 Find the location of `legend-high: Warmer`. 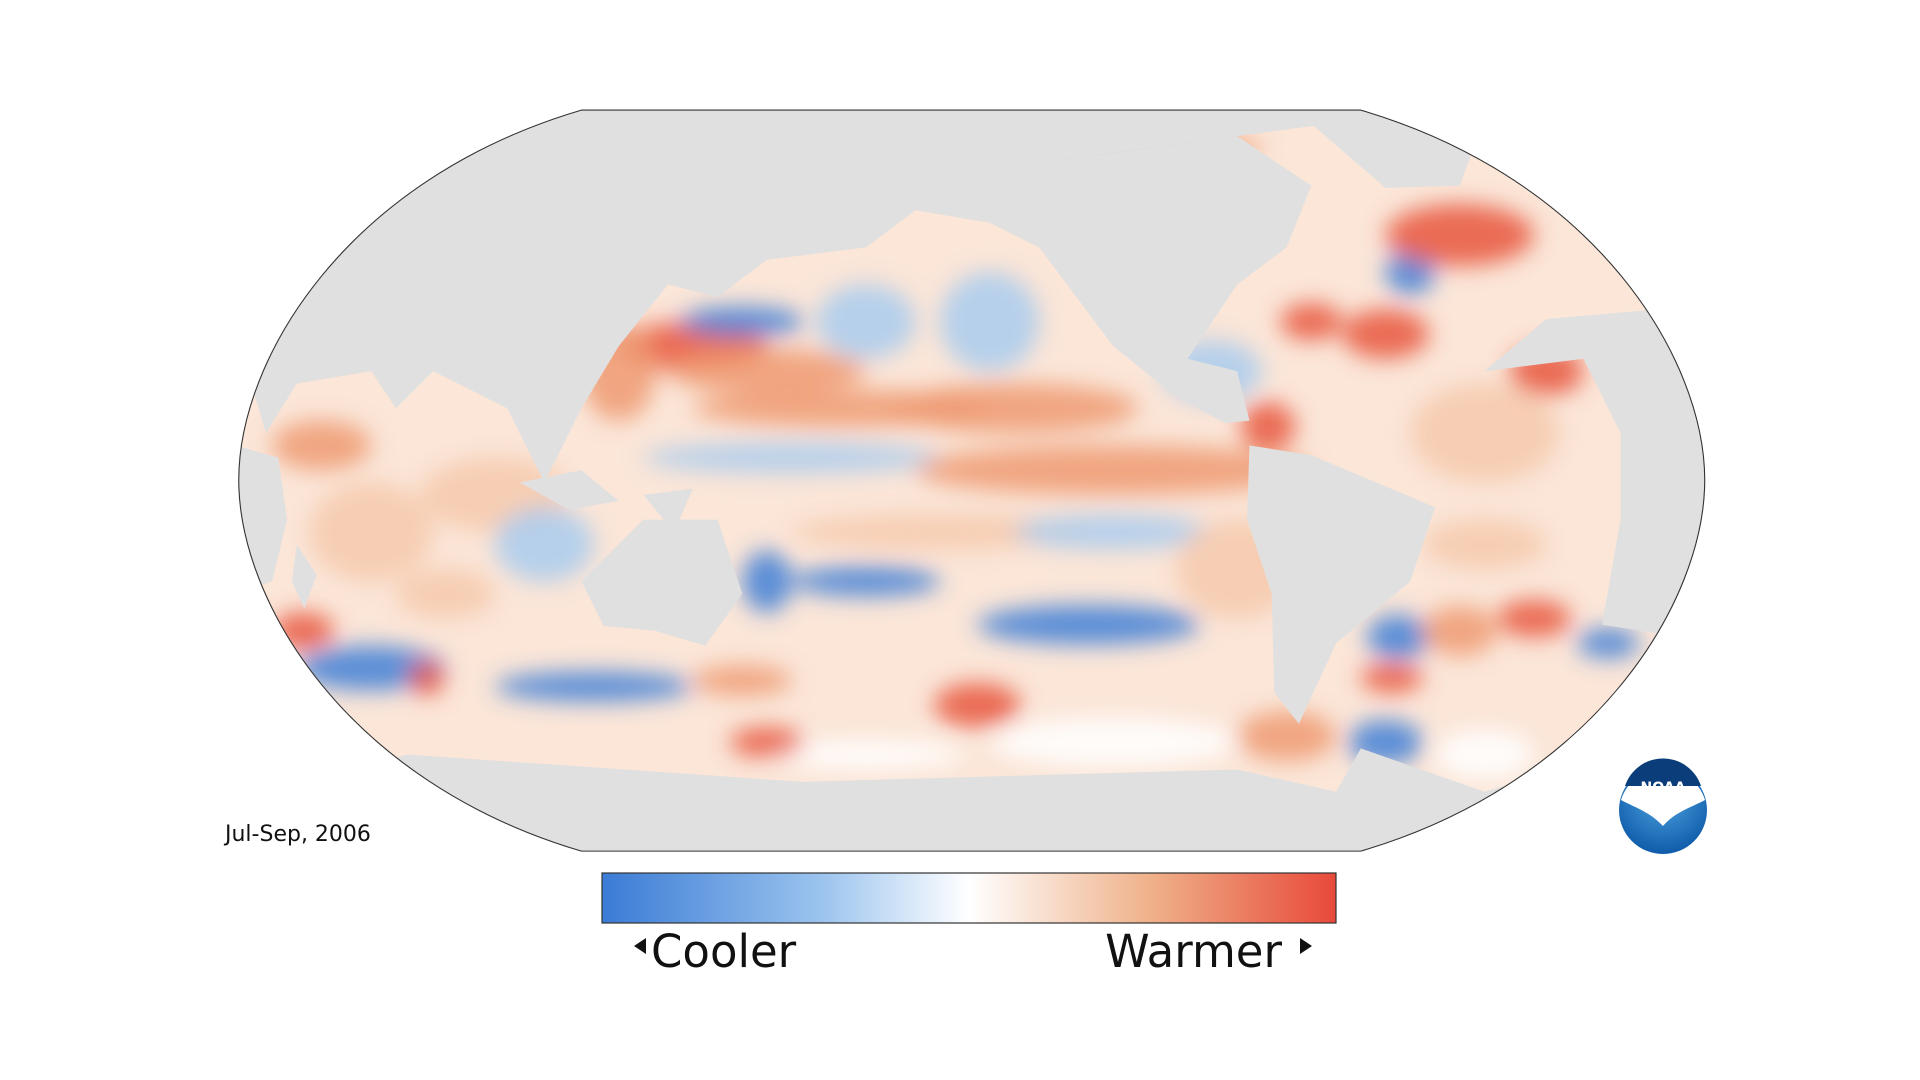

legend-high: Warmer is located at coordinates (1193, 951).